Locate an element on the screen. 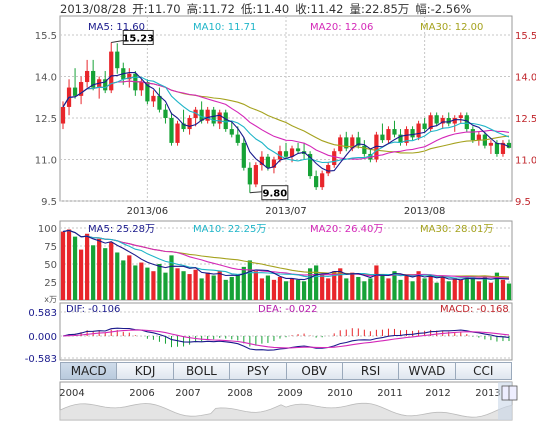 The width and height of the screenshot is (536, 426). navigator-year-label: 2011 is located at coordinates (389, 393).